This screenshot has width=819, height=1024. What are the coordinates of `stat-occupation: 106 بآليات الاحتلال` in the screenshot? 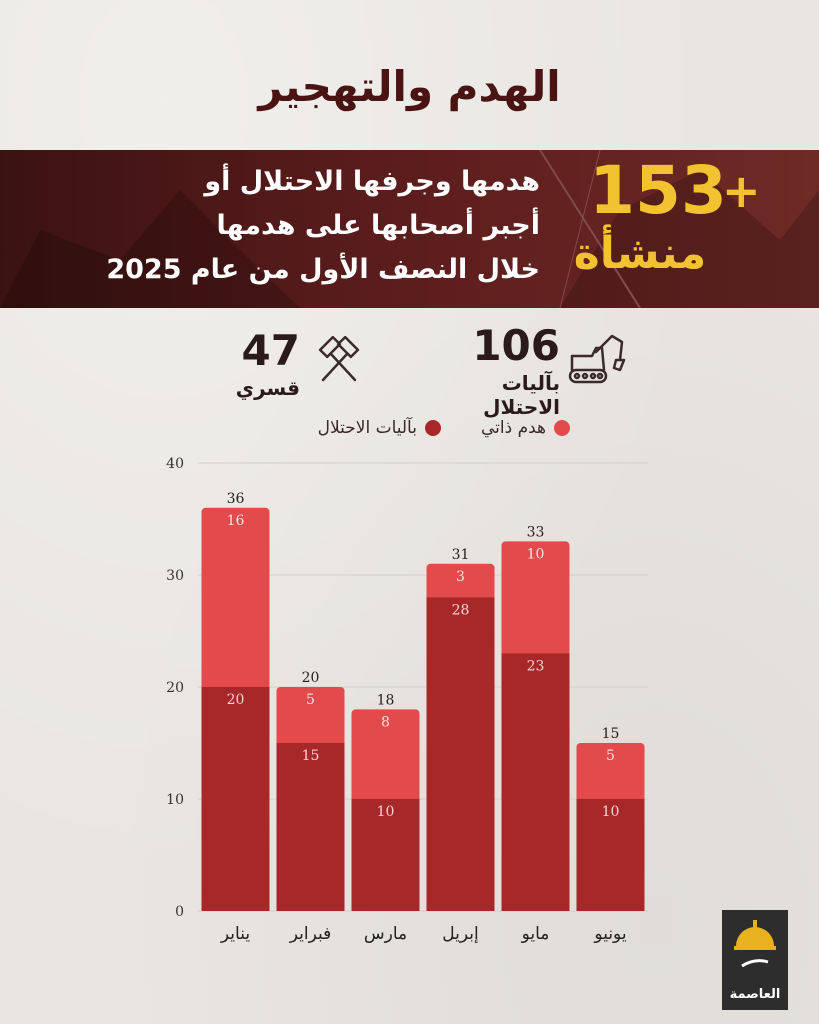 It's located at (490, 370).